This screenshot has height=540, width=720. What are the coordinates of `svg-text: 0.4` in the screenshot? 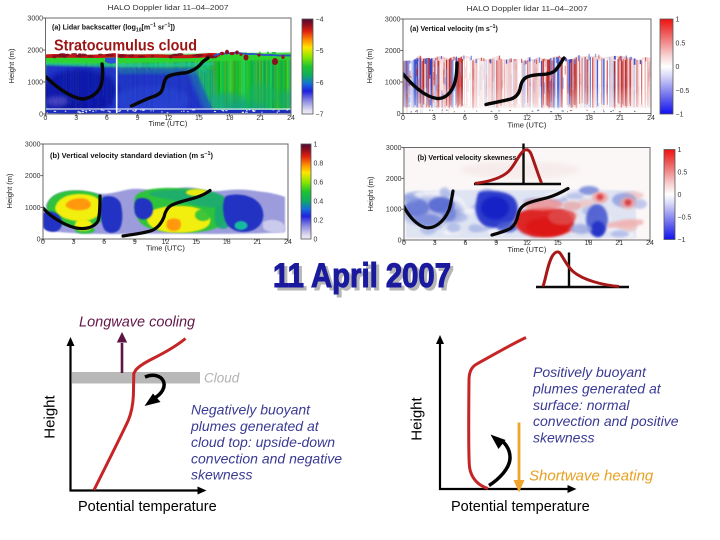 It's located at (319, 202).